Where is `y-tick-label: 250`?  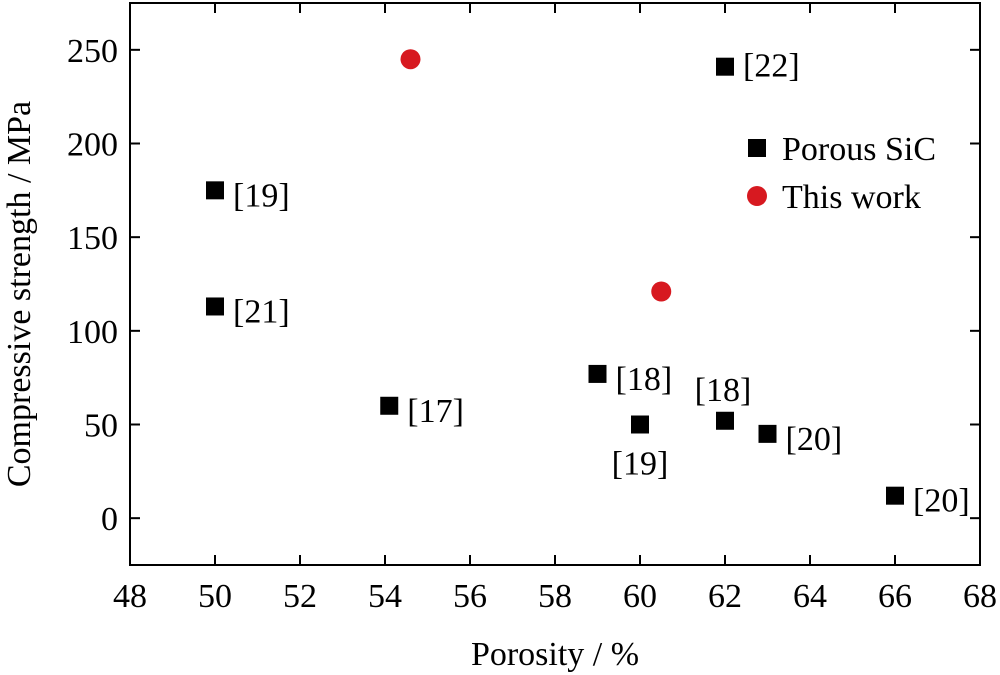
y-tick-label: 250 is located at coordinates (92, 51).